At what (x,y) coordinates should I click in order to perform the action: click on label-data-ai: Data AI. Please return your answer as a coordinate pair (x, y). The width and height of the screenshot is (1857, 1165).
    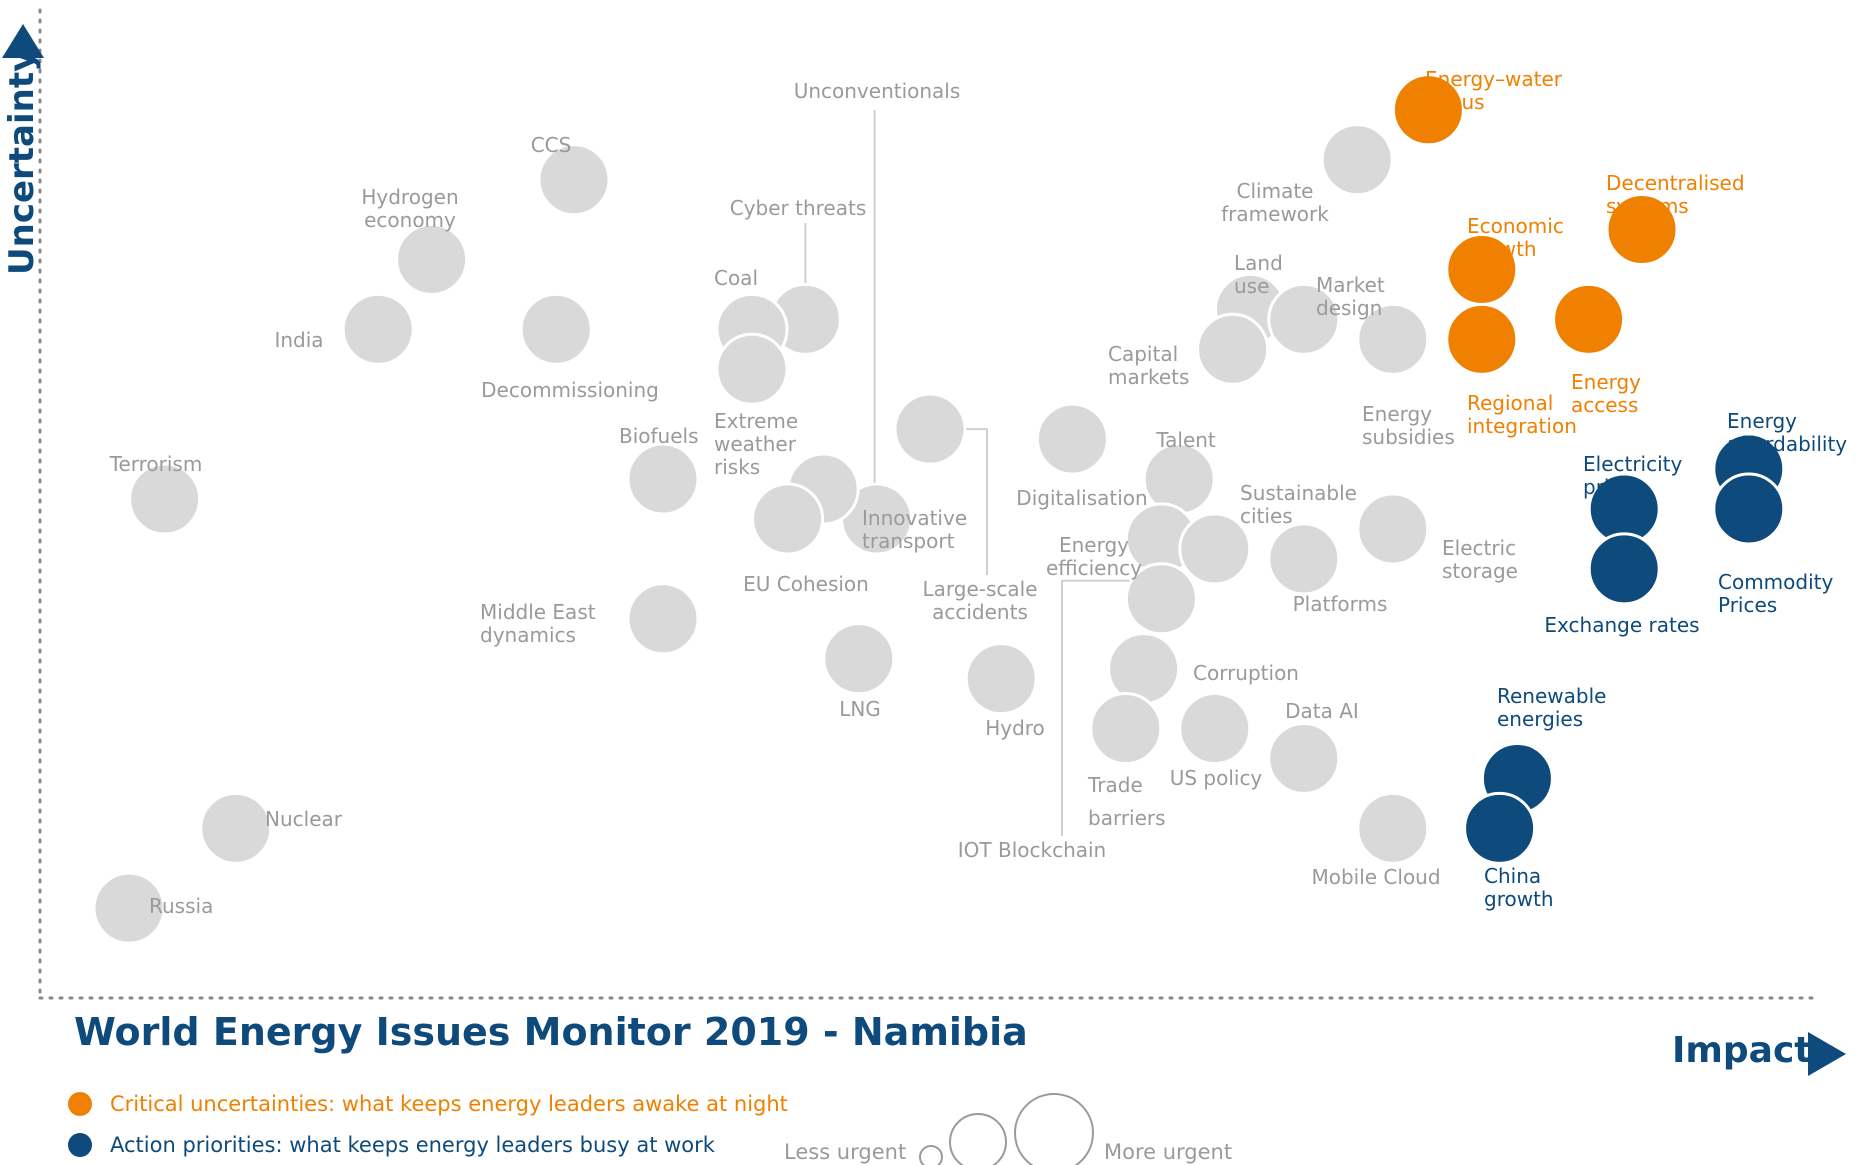
    Looking at the image, I should click on (1322, 711).